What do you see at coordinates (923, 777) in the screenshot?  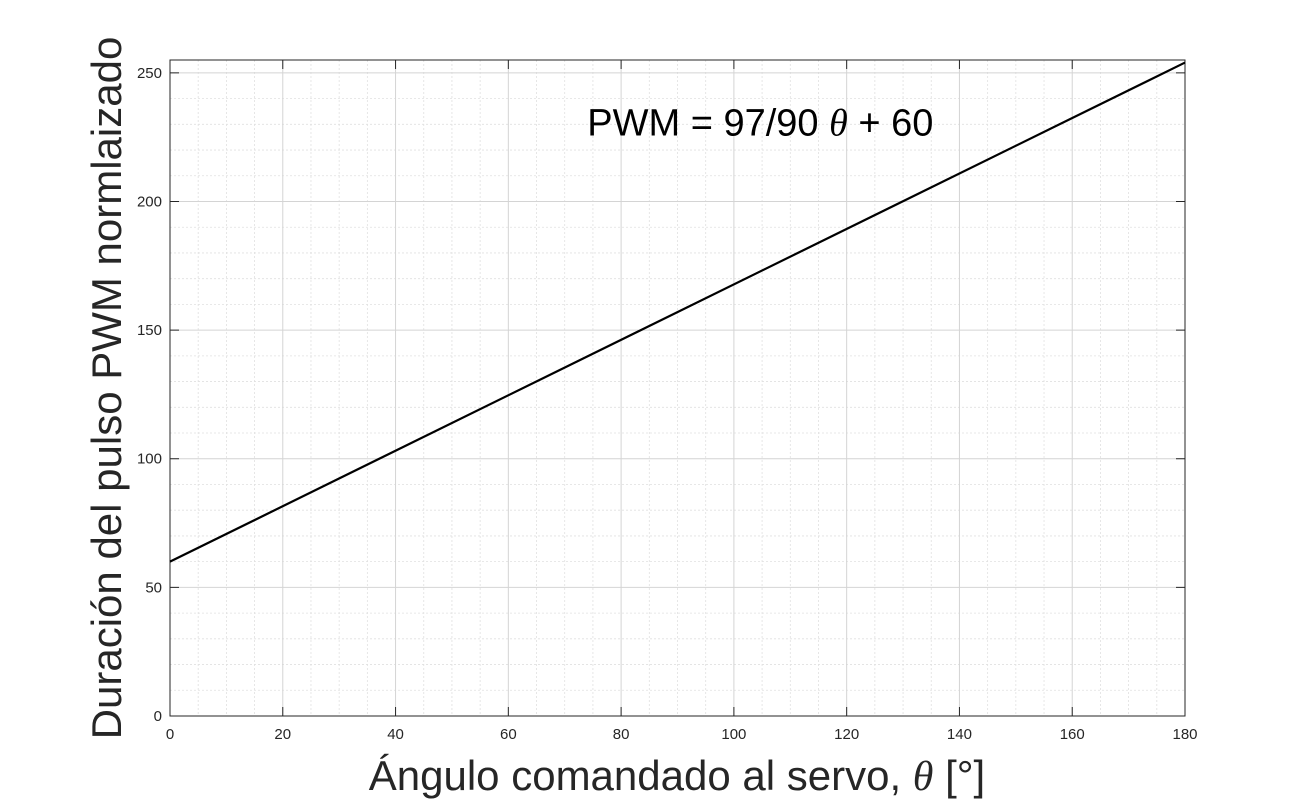 I see `x-axis-title-theta: θ` at bounding box center [923, 777].